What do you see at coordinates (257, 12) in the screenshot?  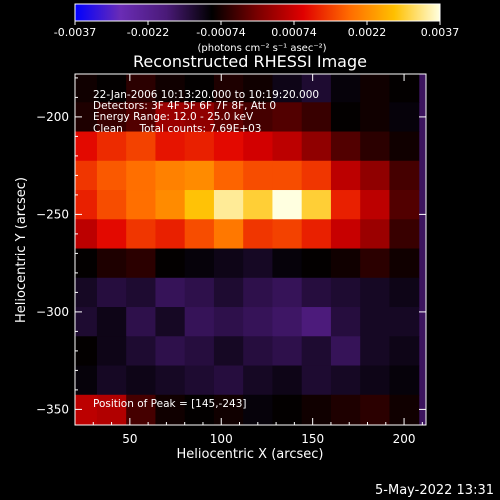 I see `colorbar-strip` at bounding box center [257, 12].